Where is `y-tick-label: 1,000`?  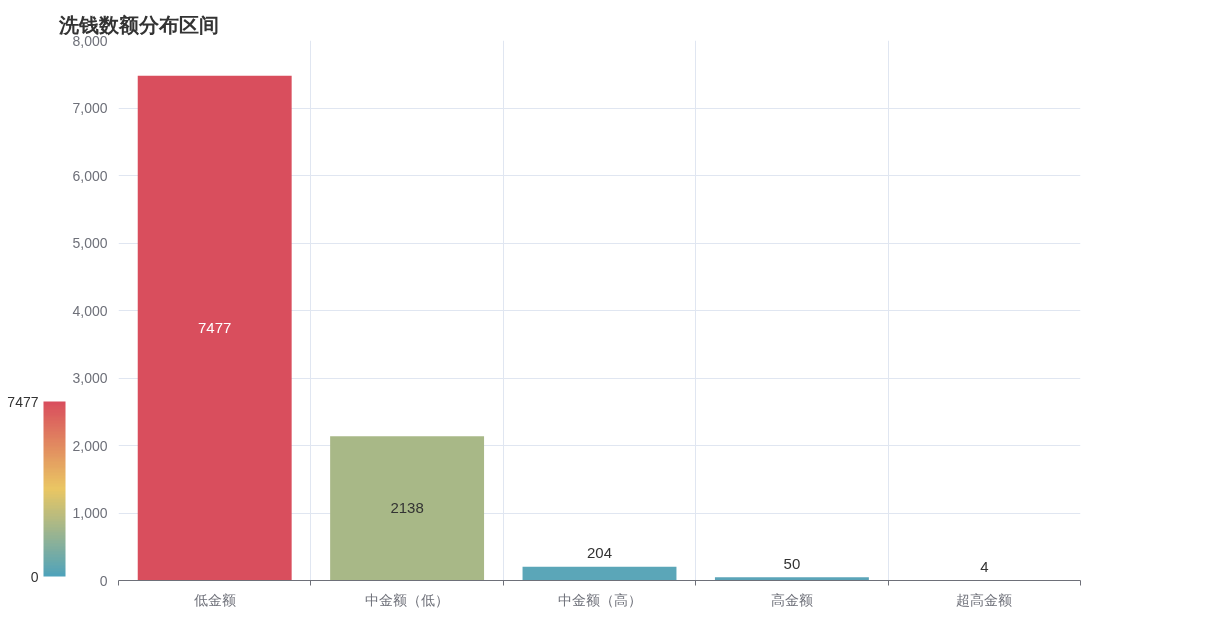
y-tick-label: 1,000 is located at coordinates (90, 513).